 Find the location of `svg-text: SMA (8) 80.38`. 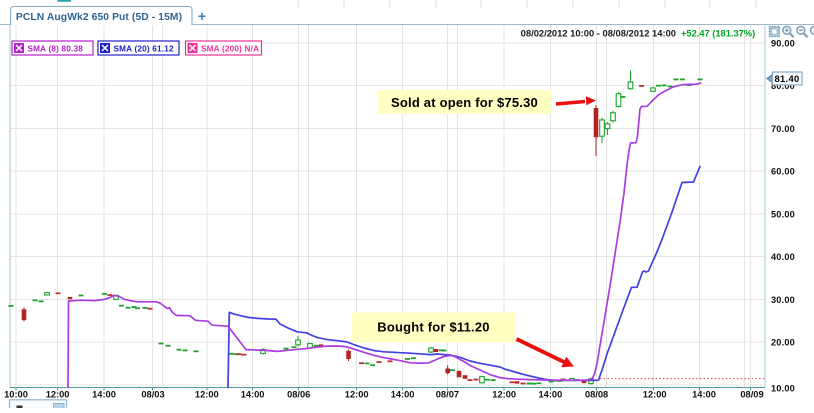

svg-text: SMA (8) 80.38 is located at coordinates (56, 49).